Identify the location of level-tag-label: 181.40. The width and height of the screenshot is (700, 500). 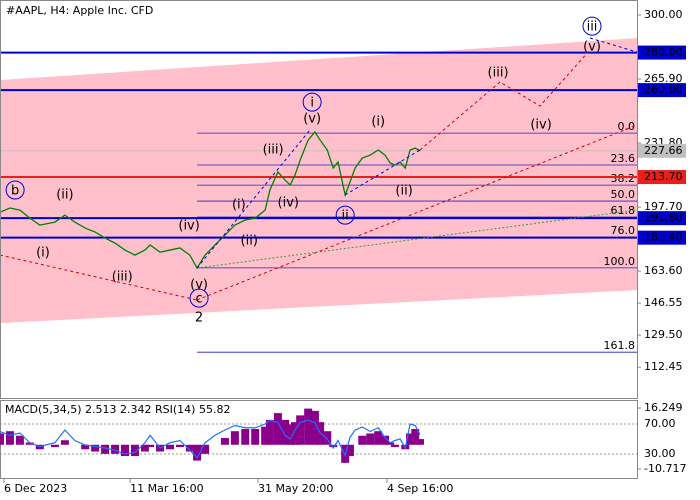
(663, 237).